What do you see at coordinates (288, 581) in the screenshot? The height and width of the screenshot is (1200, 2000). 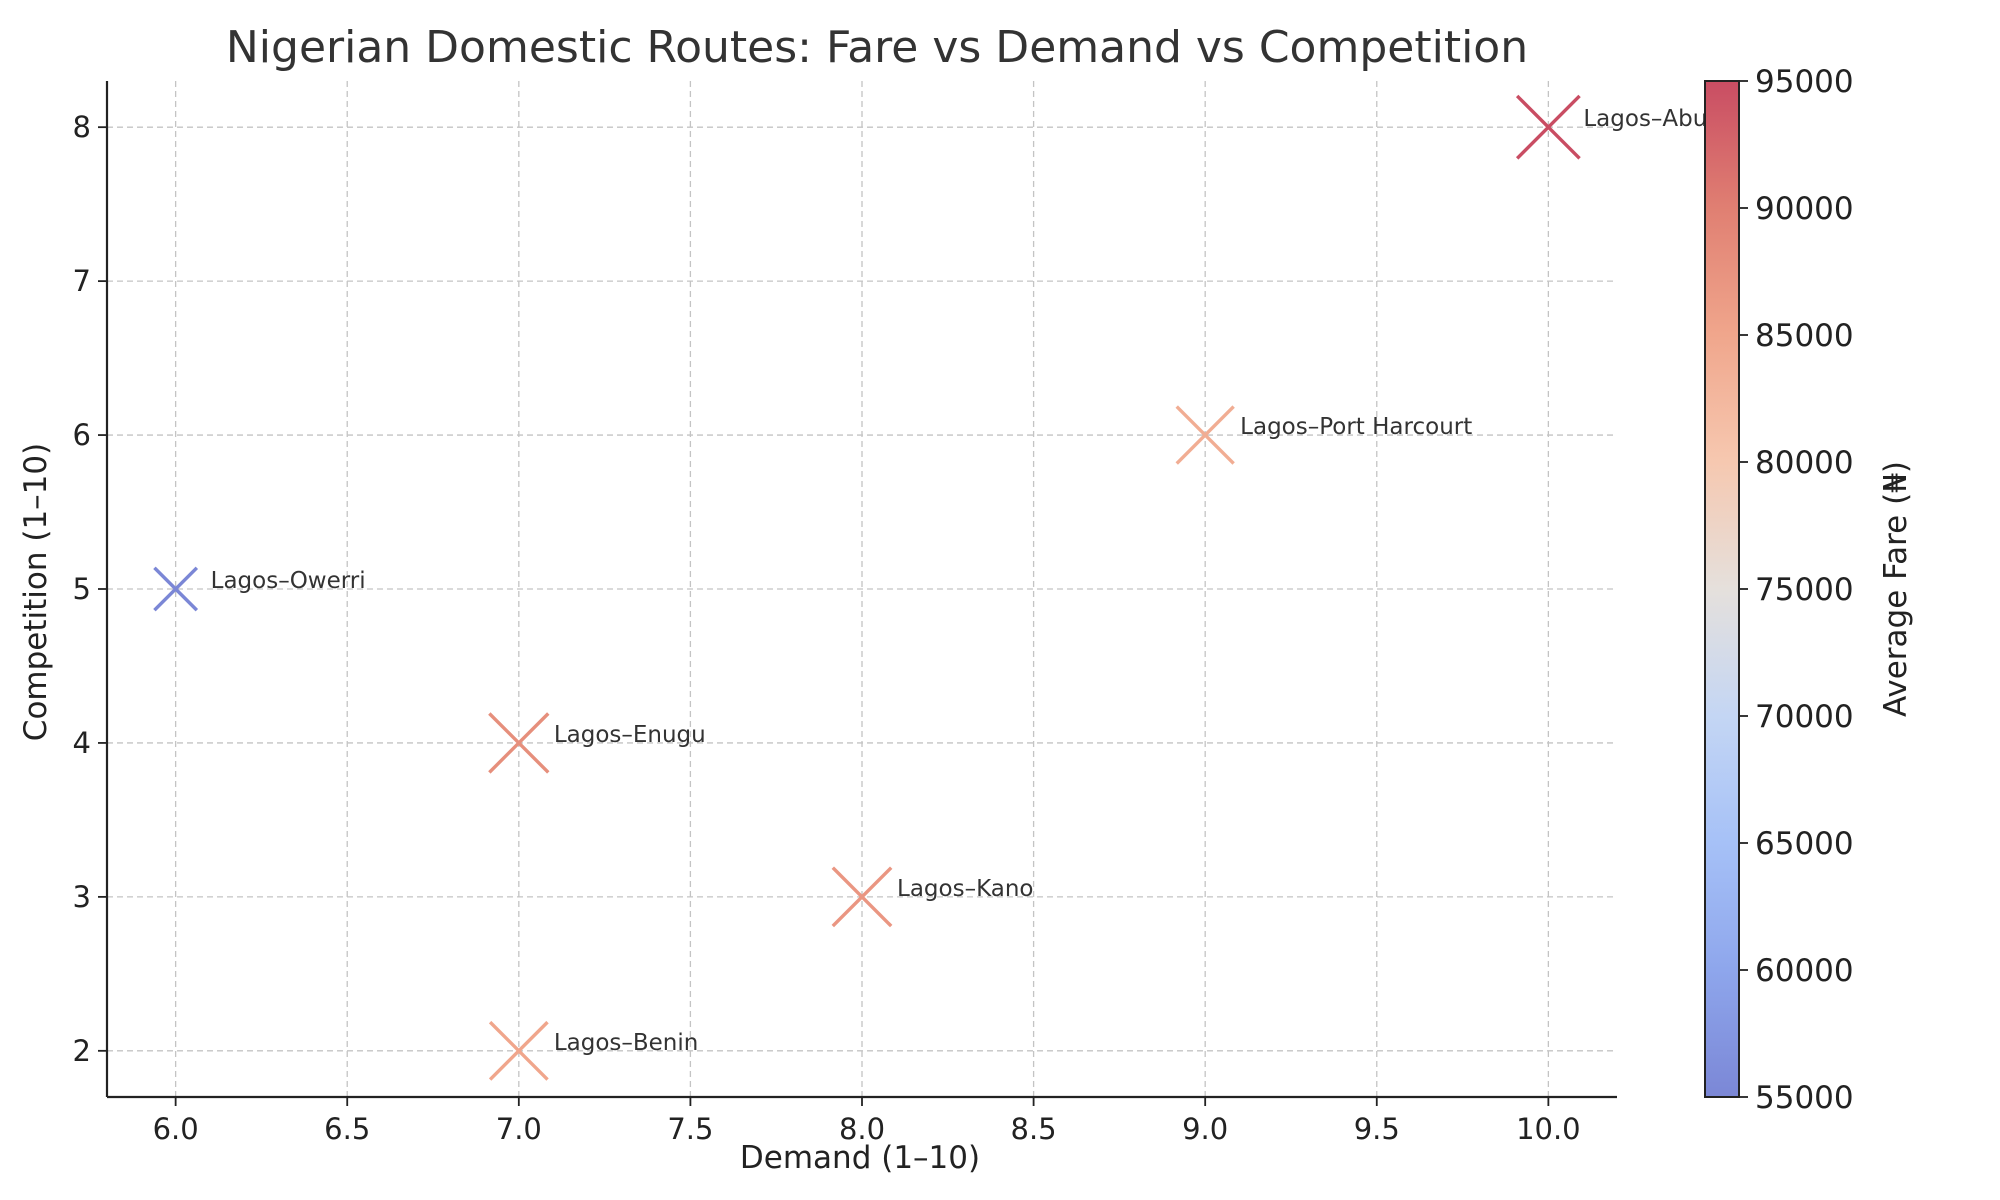 I see `data-point-label: Lagos–Owerri` at bounding box center [288, 581].